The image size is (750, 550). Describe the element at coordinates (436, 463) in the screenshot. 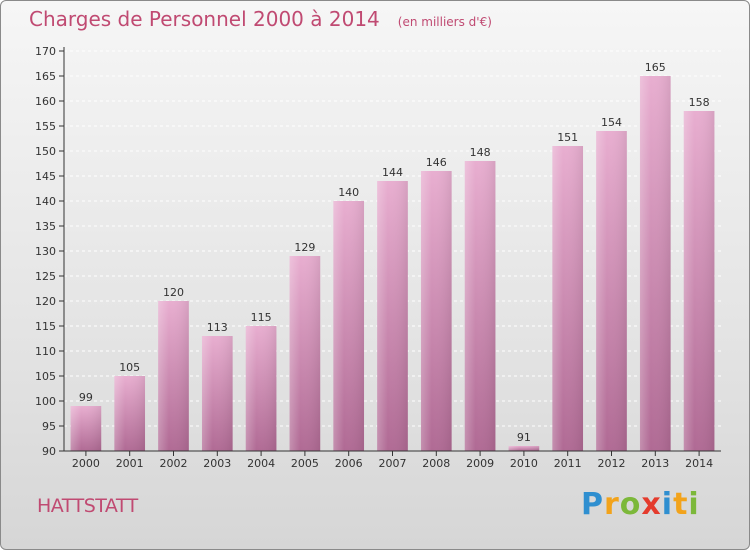

I see `x-tick-label: 2008` at that location.